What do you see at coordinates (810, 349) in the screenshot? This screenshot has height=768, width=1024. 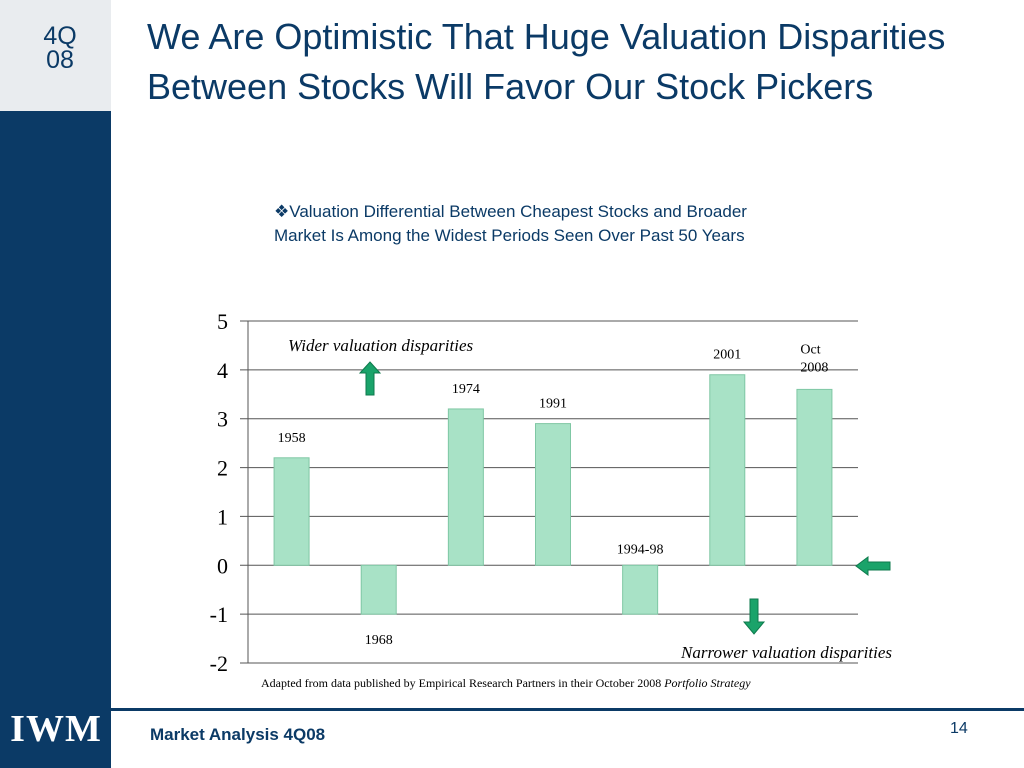 I see `category-label: Oct` at bounding box center [810, 349].